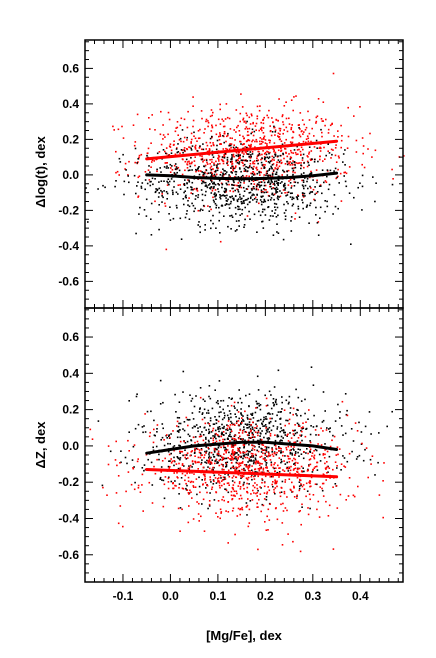  What do you see at coordinates (70, 337) in the screenshot?
I see `y-tick-label: 0.6` at bounding box center [70, 337].